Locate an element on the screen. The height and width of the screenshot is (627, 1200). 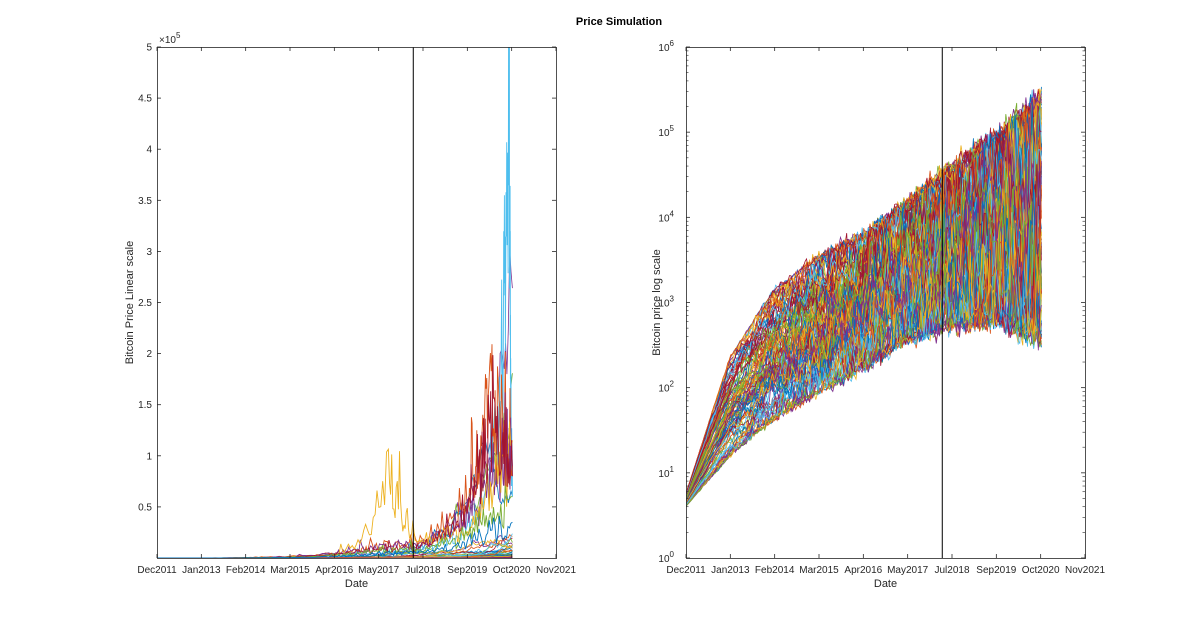
y-tick-label: 0.5 is located at coordinates (145, 507).